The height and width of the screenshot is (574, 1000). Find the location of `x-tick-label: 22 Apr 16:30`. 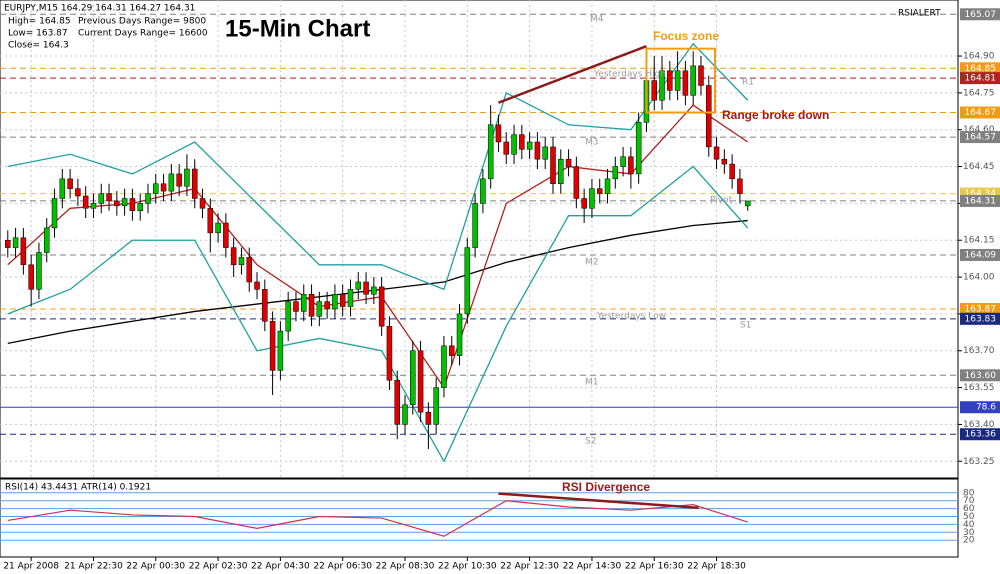

x-tick-label: 22 Apr 16:30 is located at coordinates (654, 567).